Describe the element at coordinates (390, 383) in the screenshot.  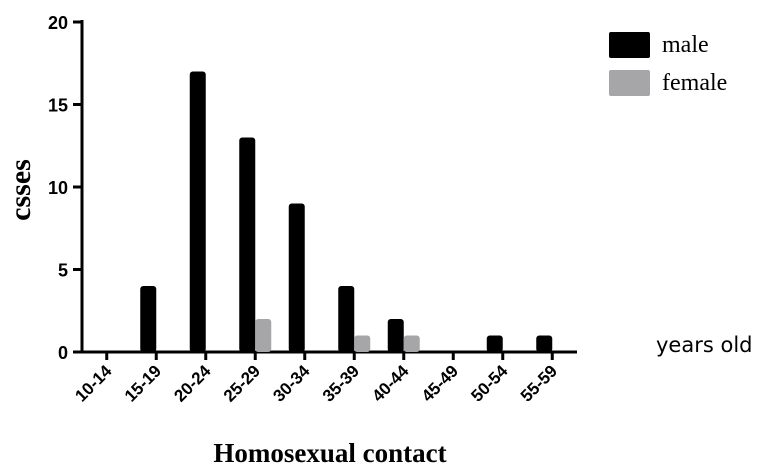
I see `x-tick-label: 40-44` at that location.